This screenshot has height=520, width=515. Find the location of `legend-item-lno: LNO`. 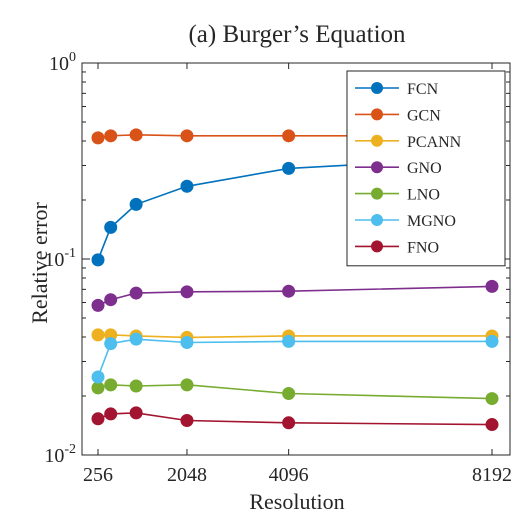

legend-item-lno: LNO is located at coordinates (397, 195).